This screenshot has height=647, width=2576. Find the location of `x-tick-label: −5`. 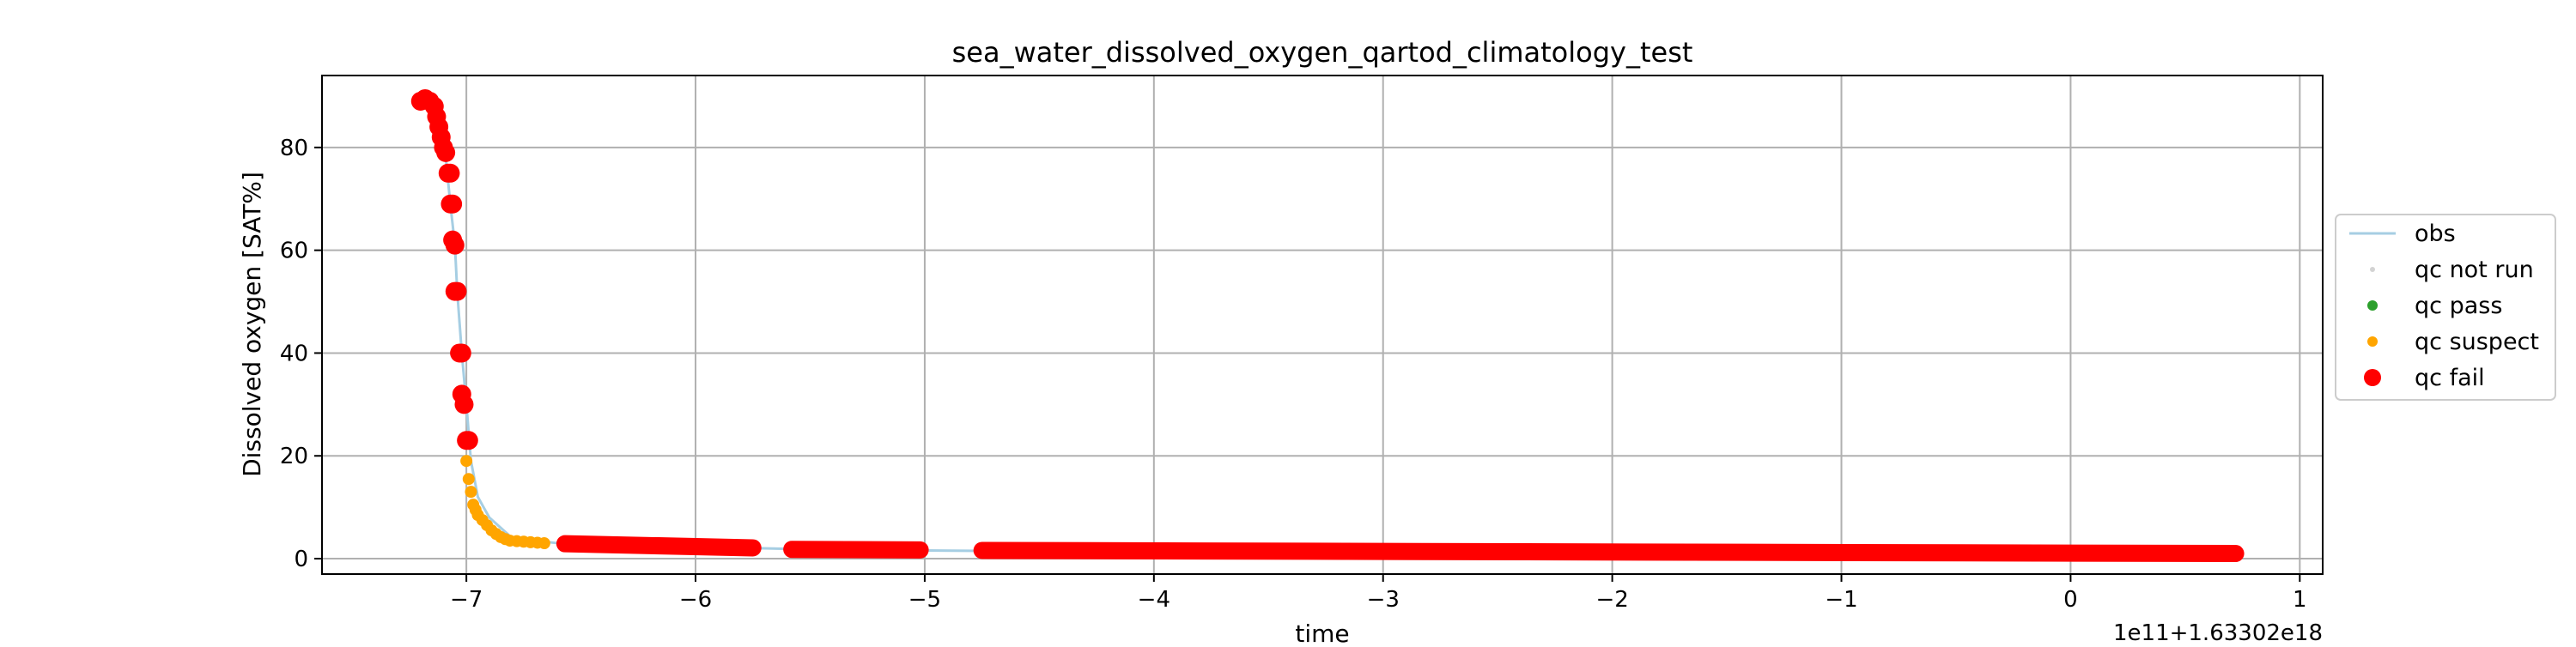

x-tick-label: −5 is located at coordinates (925, 600).